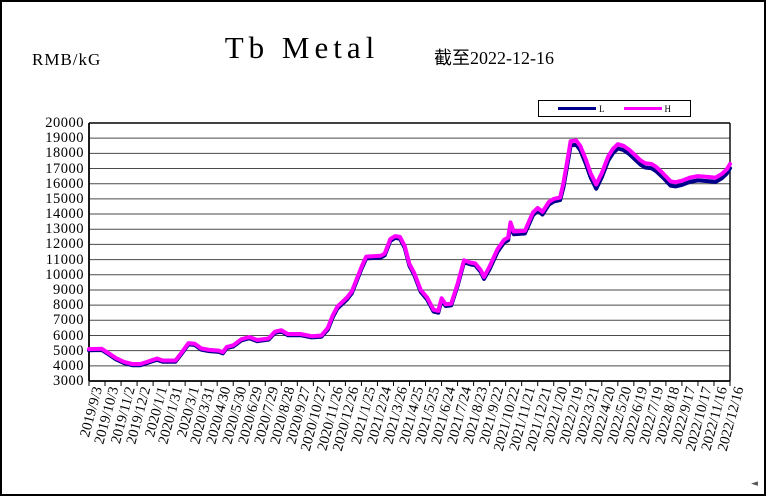 The image size is (766, 496). Describe the element at coordinates (64, 198) in the screenshot. I see `y-tick-label: 15000` at that location.